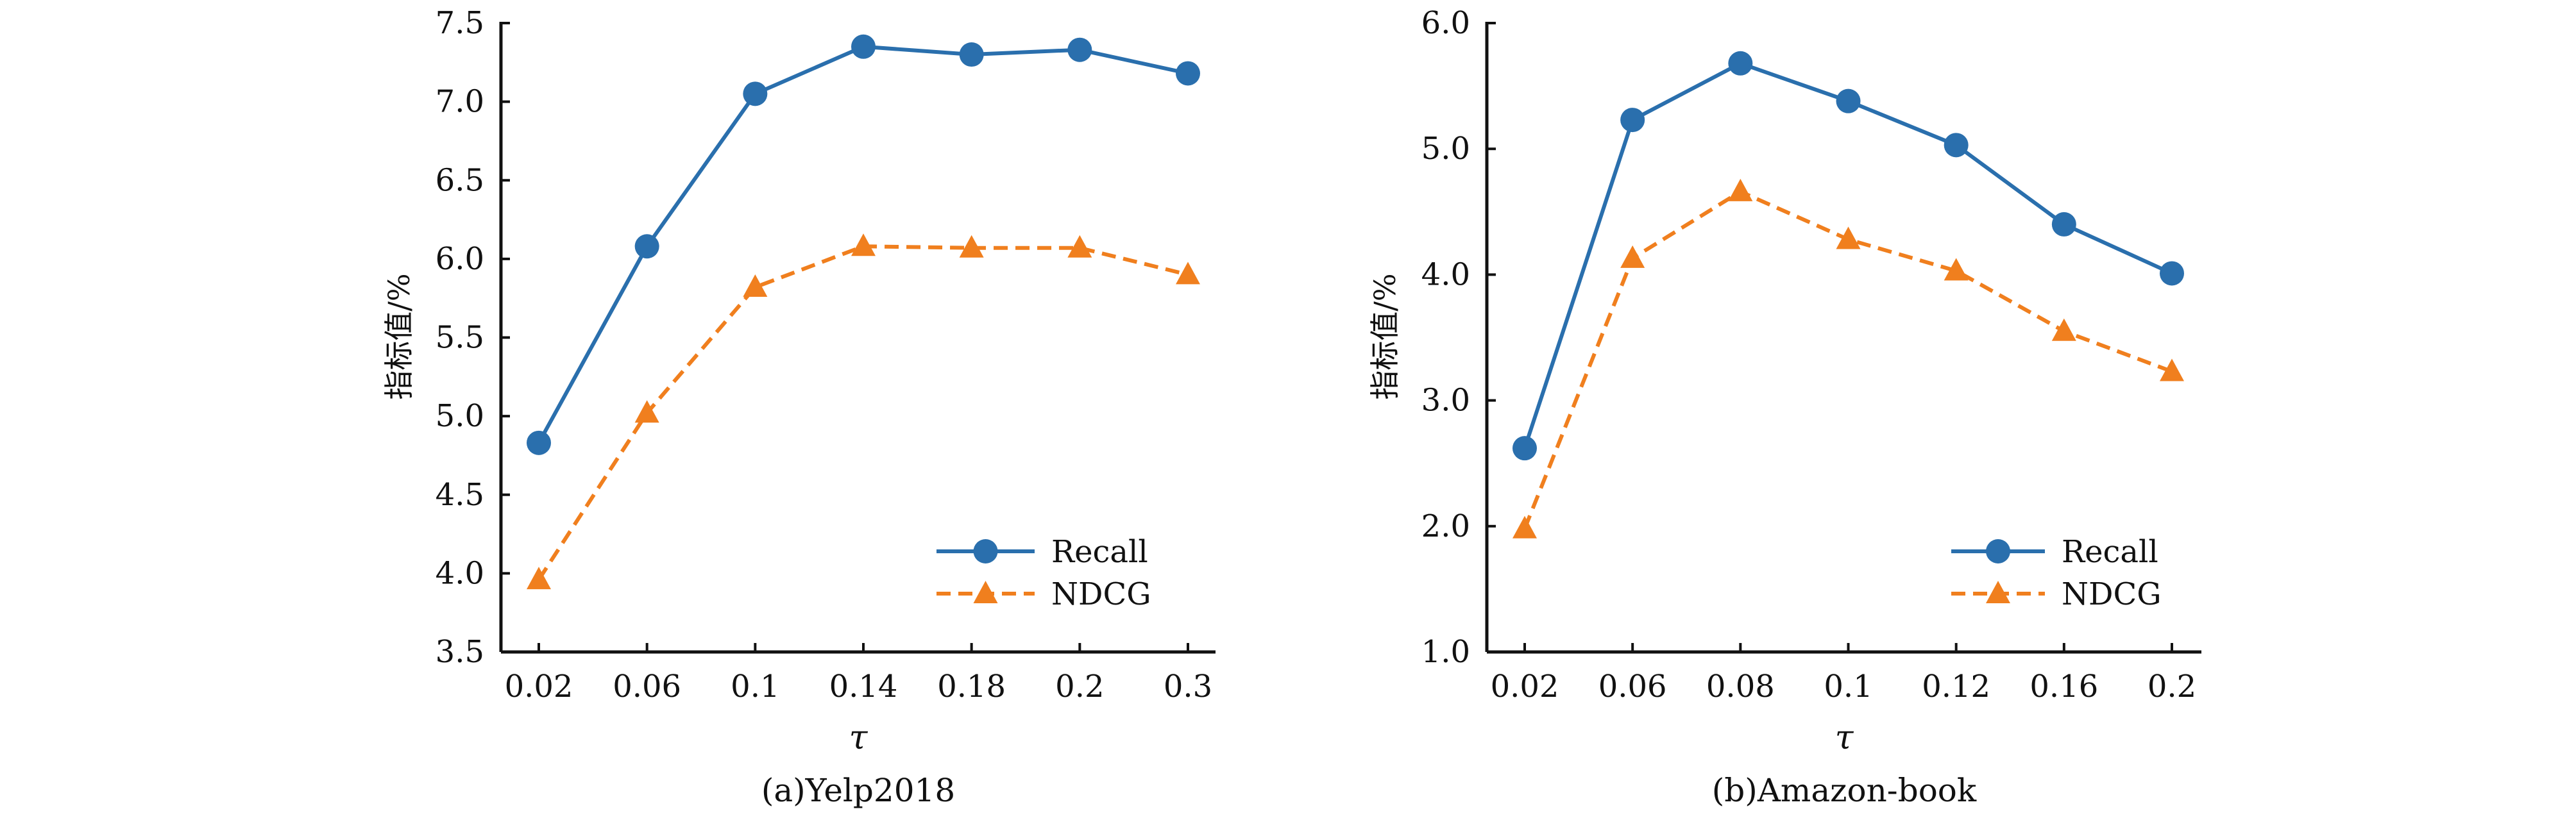  What do you see at coordinates (460, 180) in the screenshot?
I see `y-tick-label: 6.5` at bounding box center [460, 180].